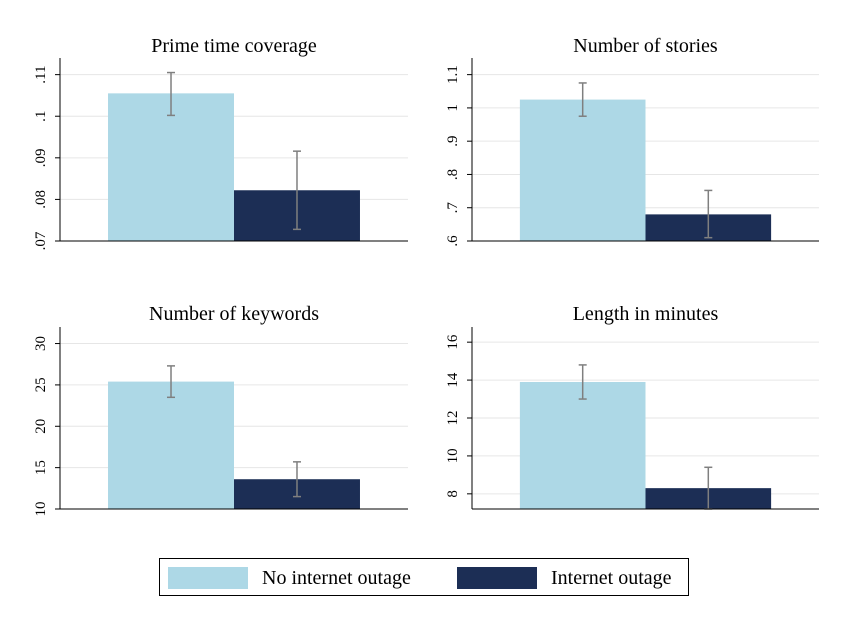 The height and width of the screenshot is (618, 850). What do you see at coordinates (453, 494) in the screenshot?
I see `y-tick-label: 8` at bounding box center [453, 494].